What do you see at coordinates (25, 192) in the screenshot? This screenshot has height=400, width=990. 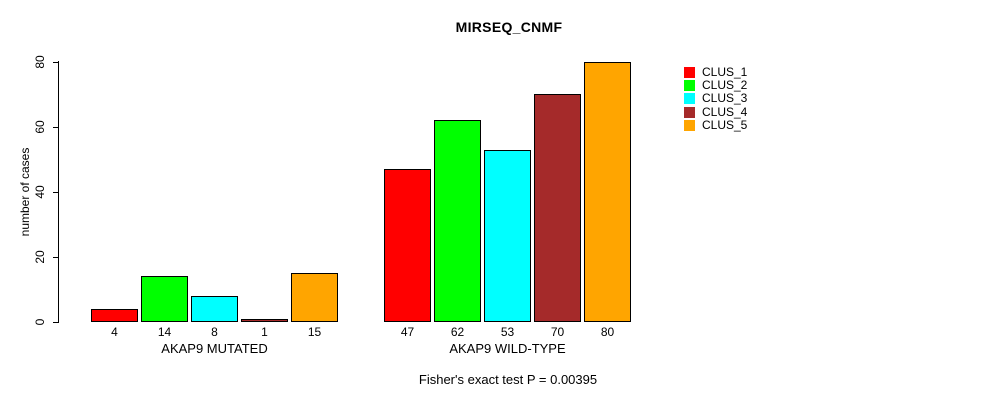 I see `y-axis-label: number of cases` at bounding box center [25, 192].